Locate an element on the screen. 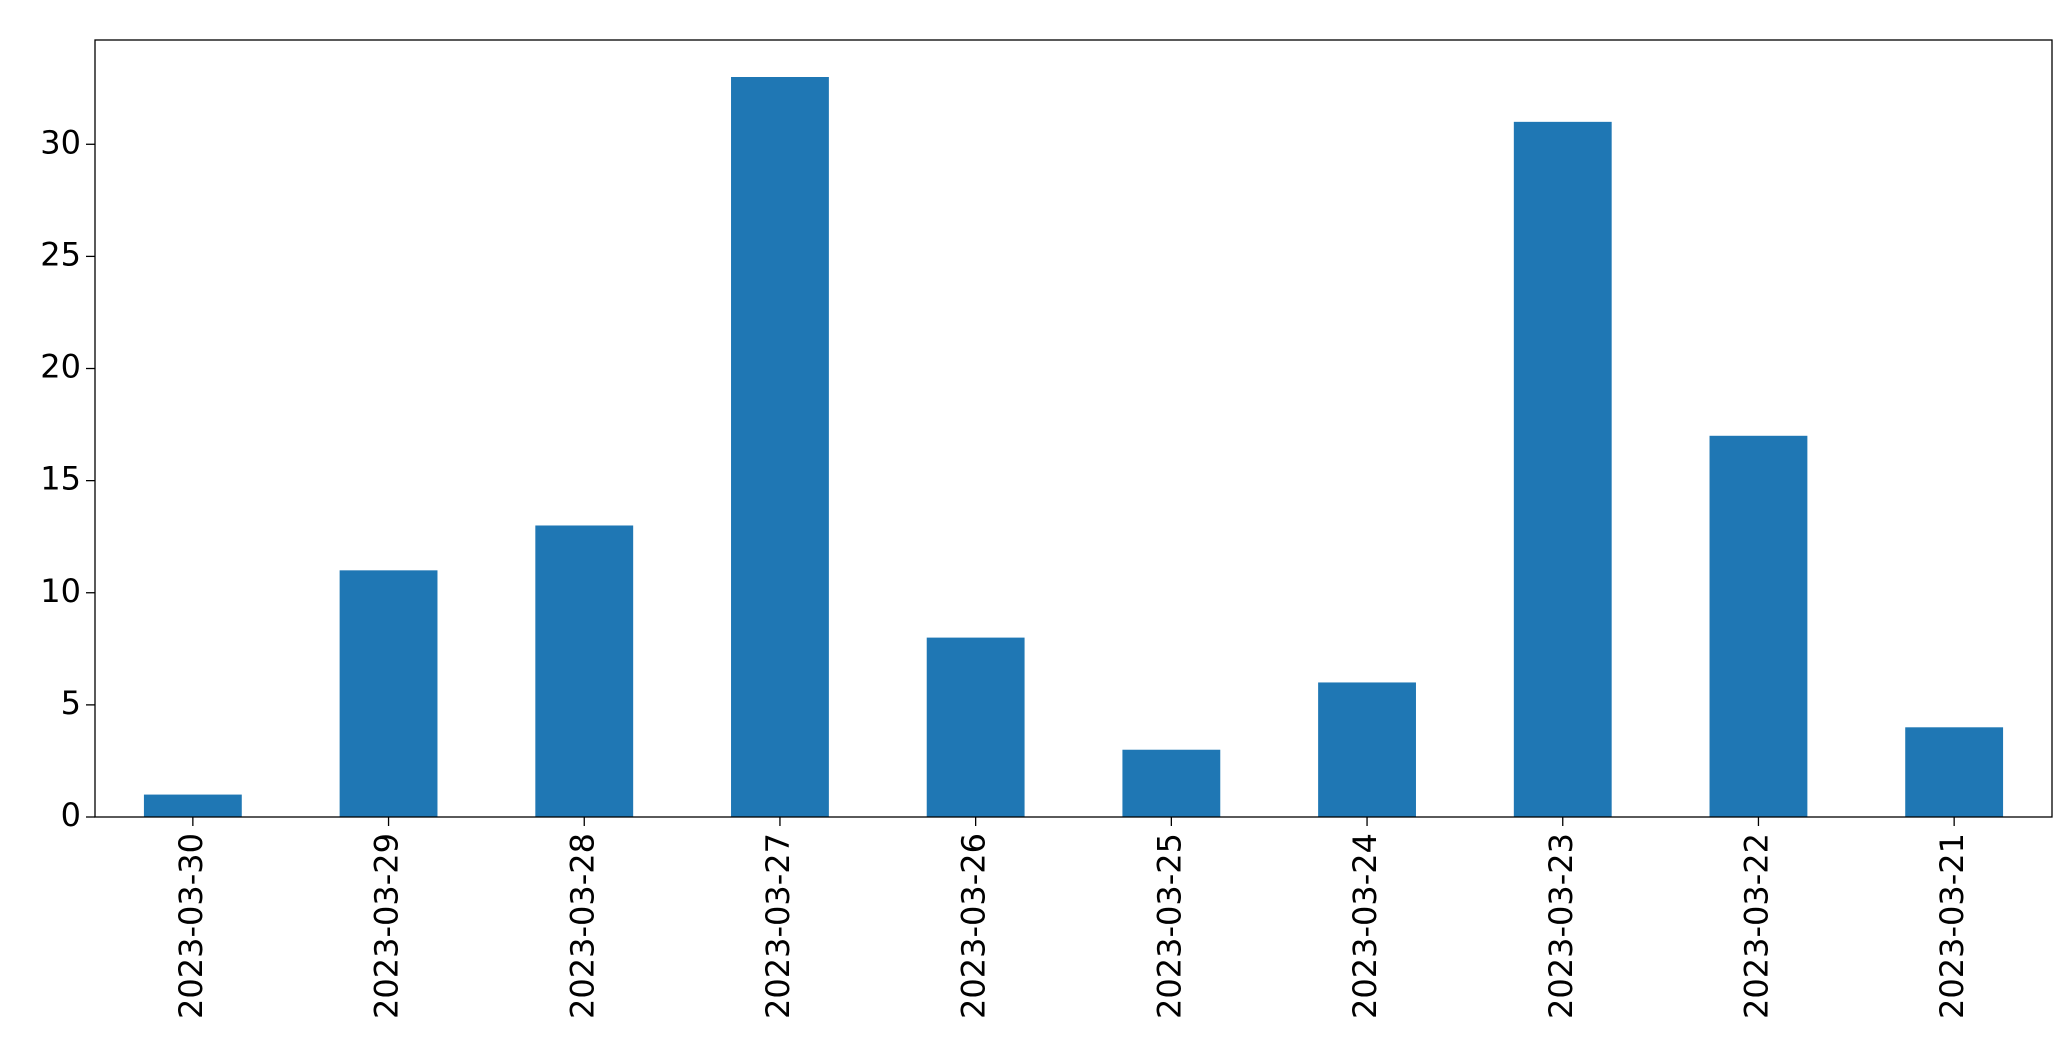 Image resolution: width=2071 pixels, height=1061 pixels. y-tick-label: 15 is located at coordinates (60, 479).